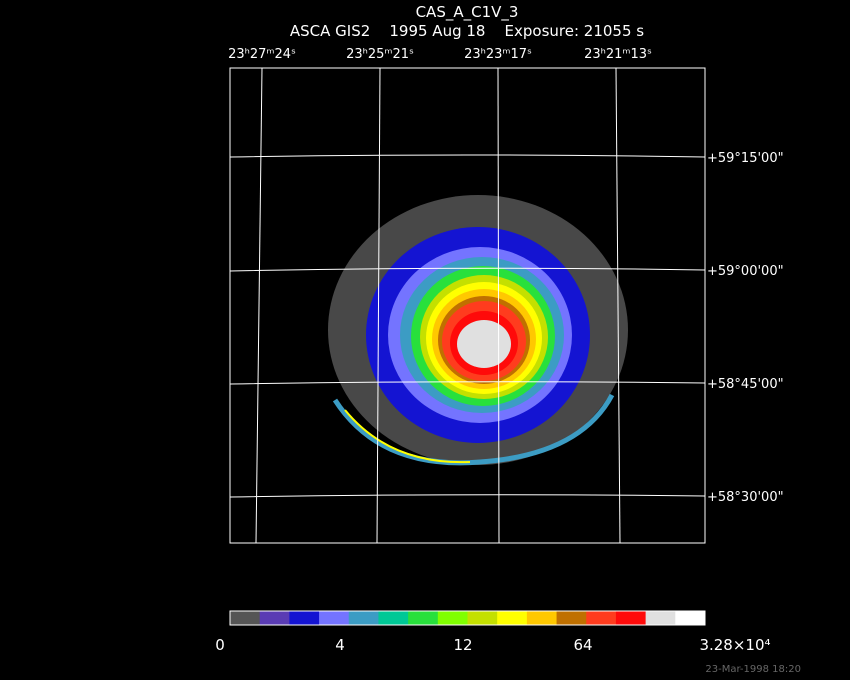 The width and height of the screenshot is (850, 680). I want to click on image, so click(478, 330).